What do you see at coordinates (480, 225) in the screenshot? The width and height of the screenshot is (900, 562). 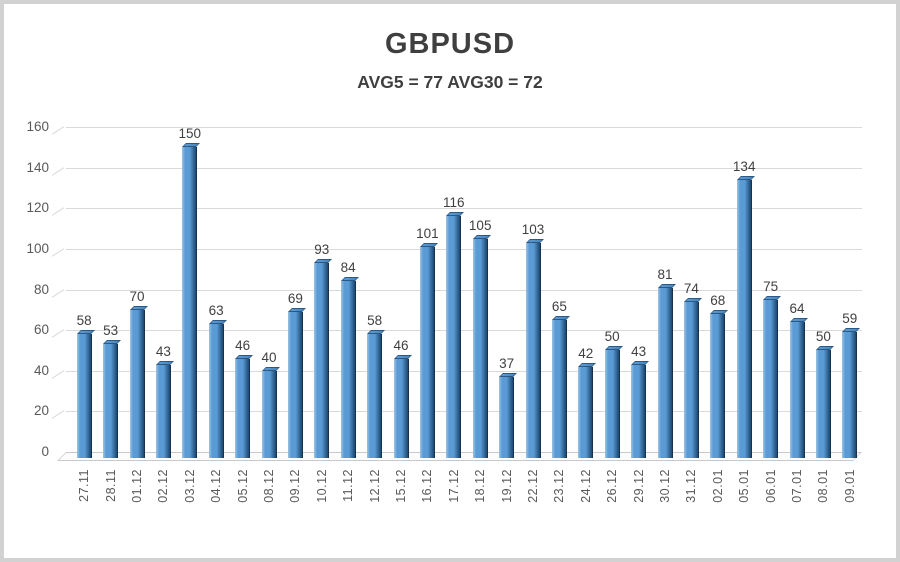 I see `bar-value-label: 105` at bounding box center [480, 225].